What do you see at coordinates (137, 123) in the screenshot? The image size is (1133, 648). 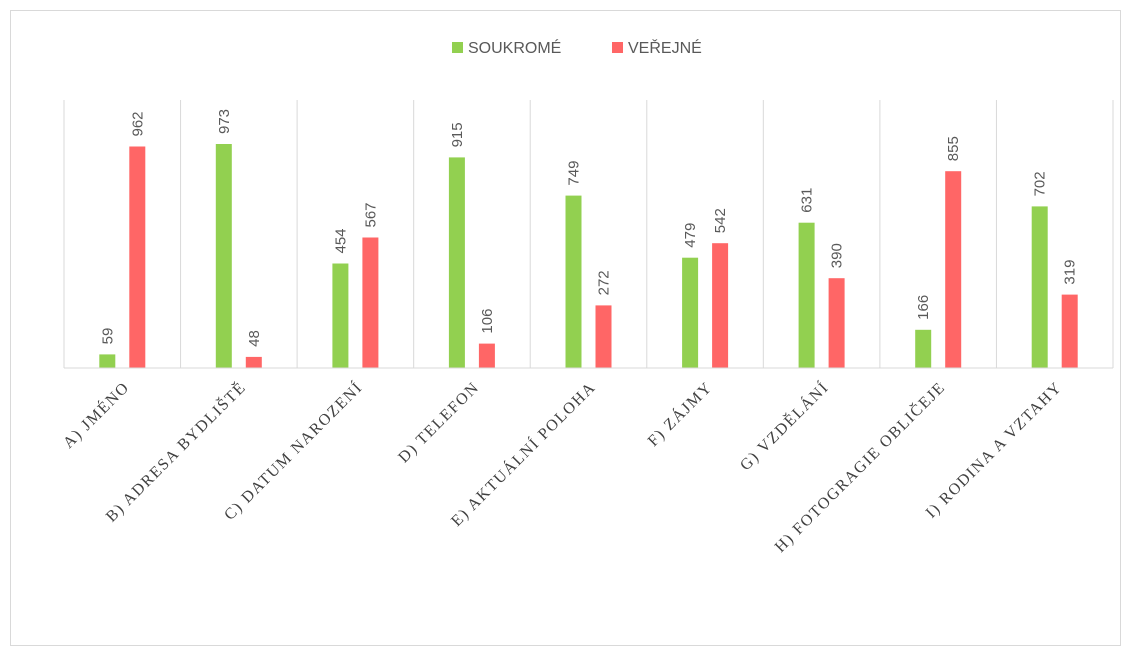 I see `data-label: 962` at bounding box center [137, 123].